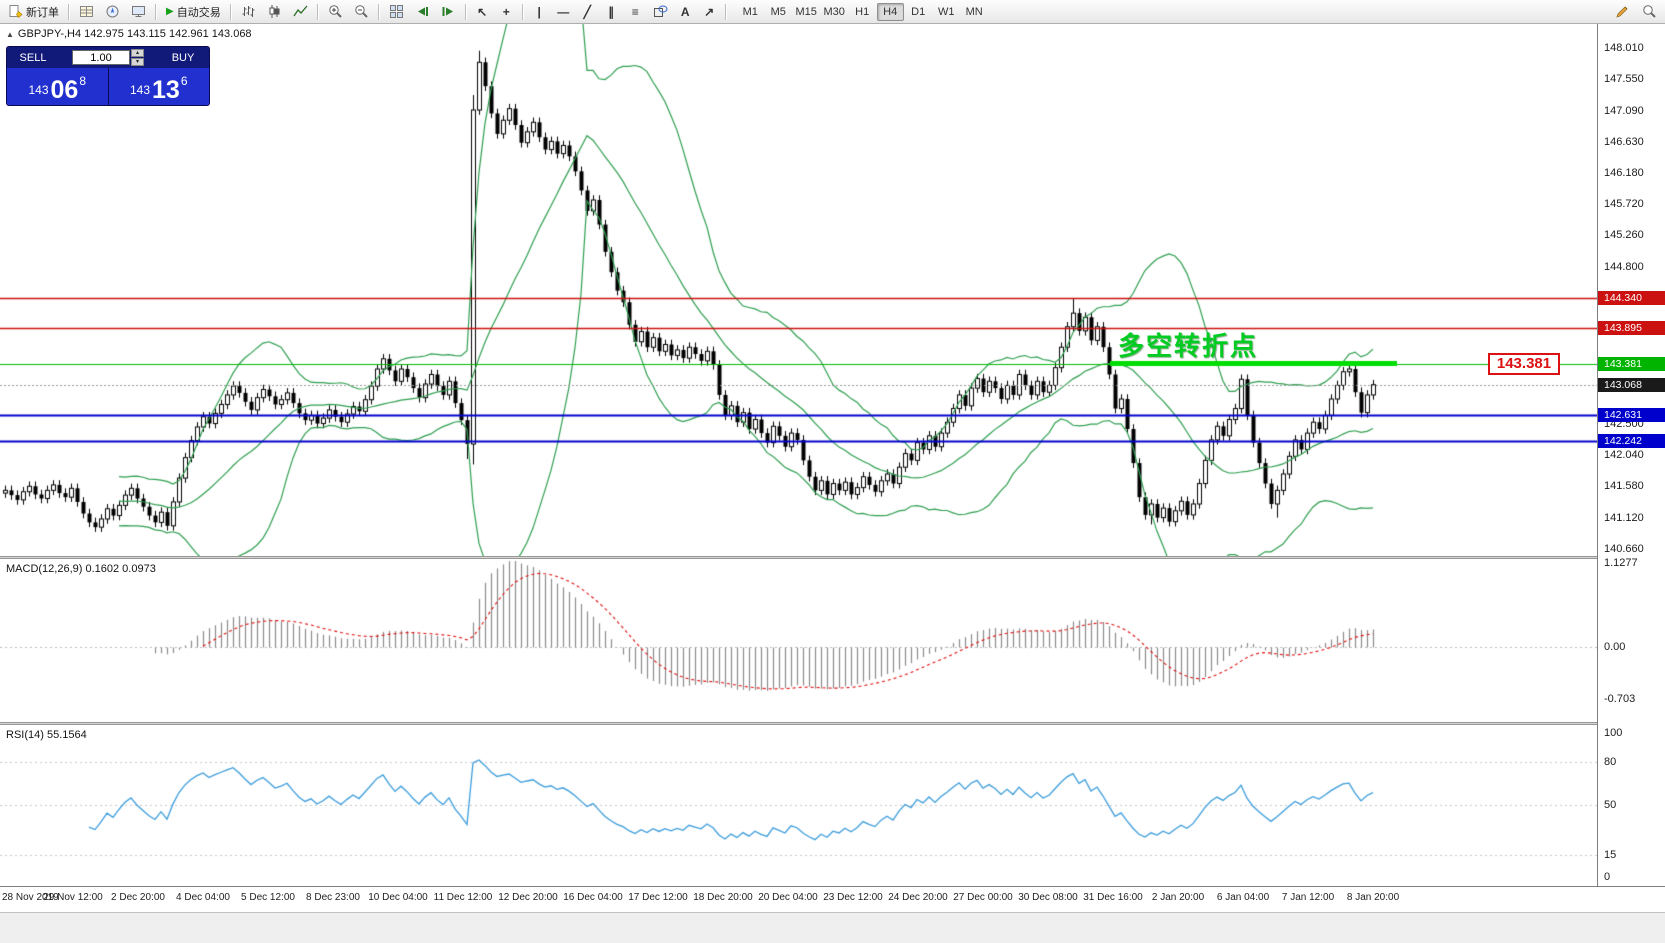 This screenshot has height=943, width=1665. I want to click on sell-button: SELL, so click(33, 57).